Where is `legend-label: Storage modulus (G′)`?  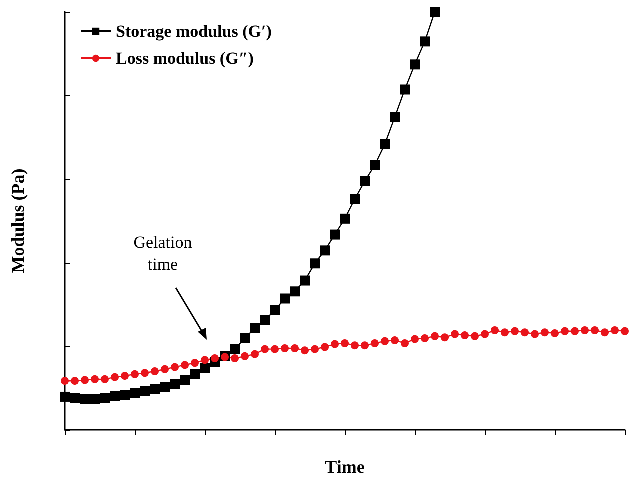
legend-label: Storage modulus (G′) is located at coordinates (194, 31).